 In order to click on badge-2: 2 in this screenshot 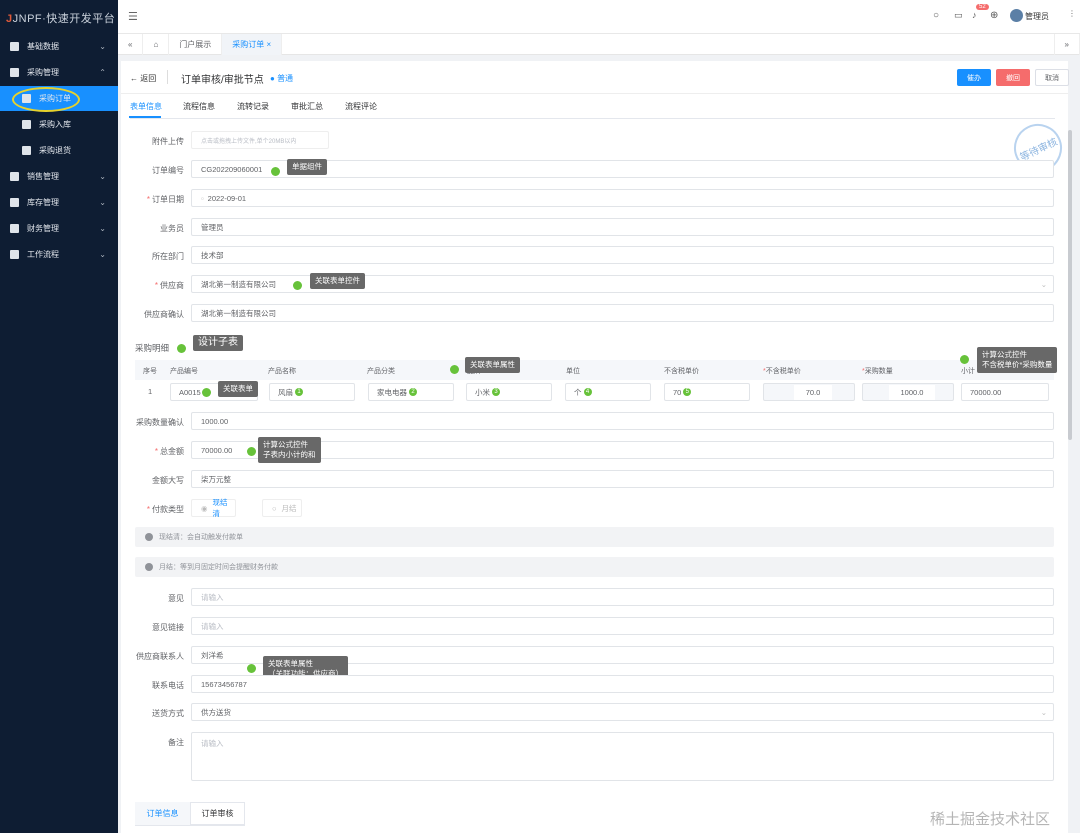, I will do `click(413, 392)`.